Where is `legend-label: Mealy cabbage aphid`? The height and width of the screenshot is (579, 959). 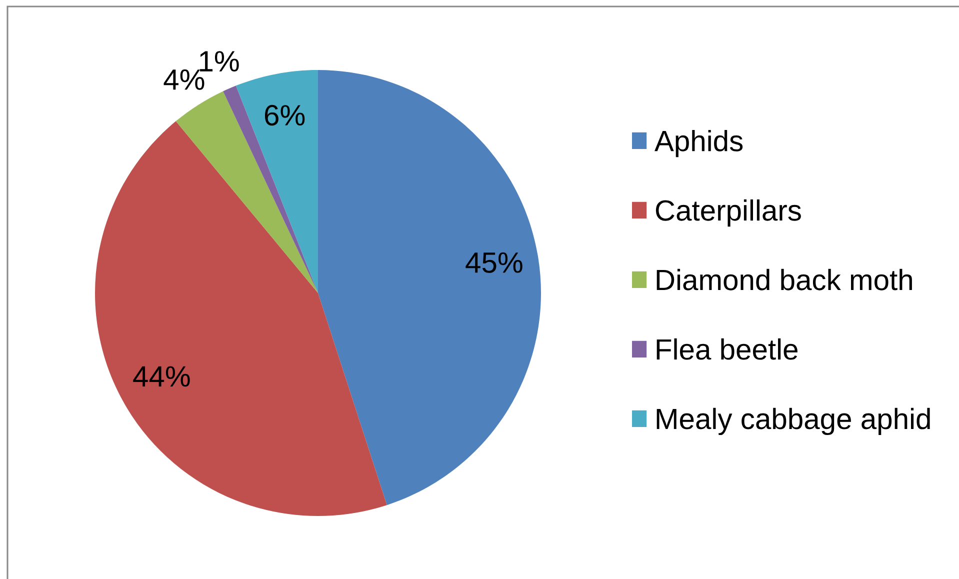
legend-label: Mealy cabbage aphid is located at coordinates (793, 422).